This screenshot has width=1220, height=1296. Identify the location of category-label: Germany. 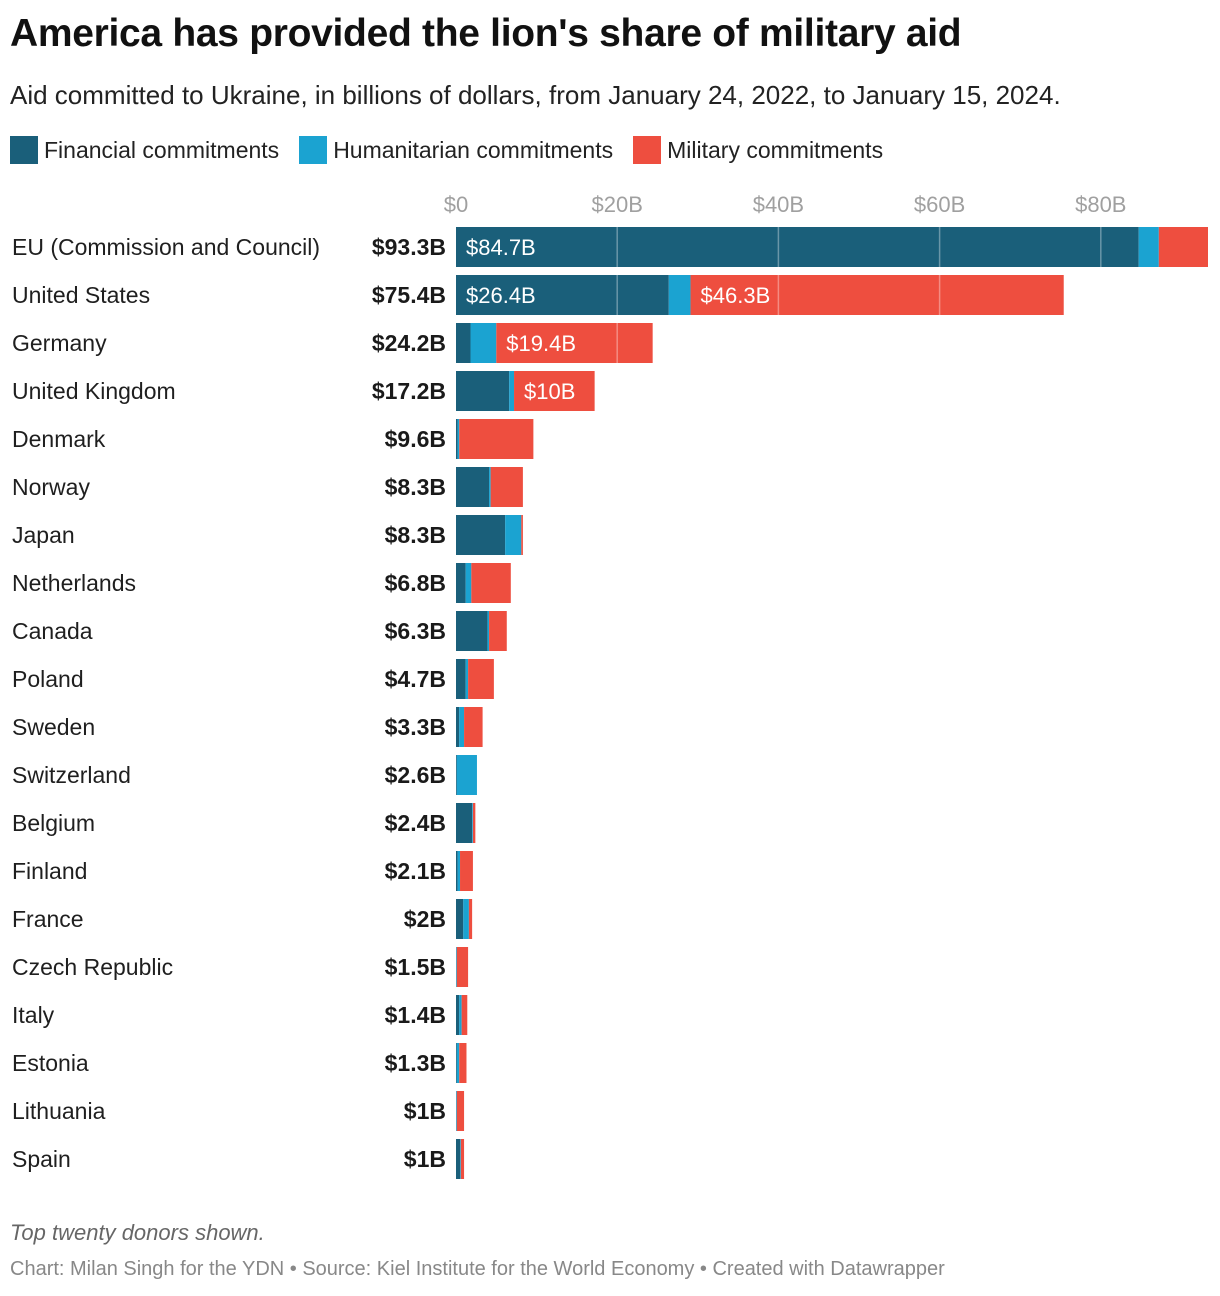
(59, 343).